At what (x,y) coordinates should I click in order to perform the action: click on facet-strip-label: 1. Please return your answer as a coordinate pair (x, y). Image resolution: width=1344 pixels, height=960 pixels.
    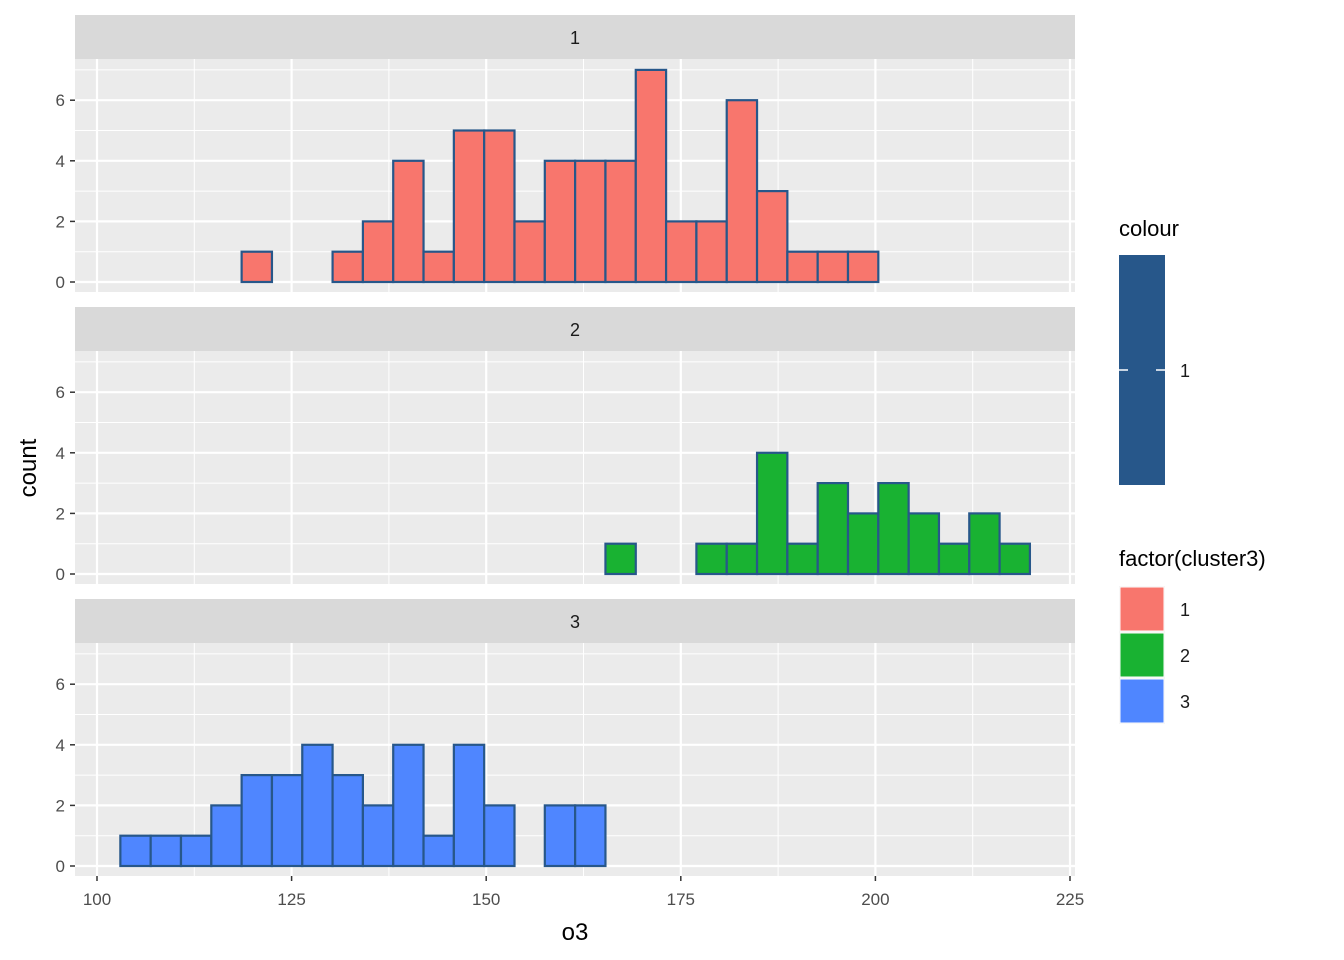
    Looking at the image, I should click on (575, 38).